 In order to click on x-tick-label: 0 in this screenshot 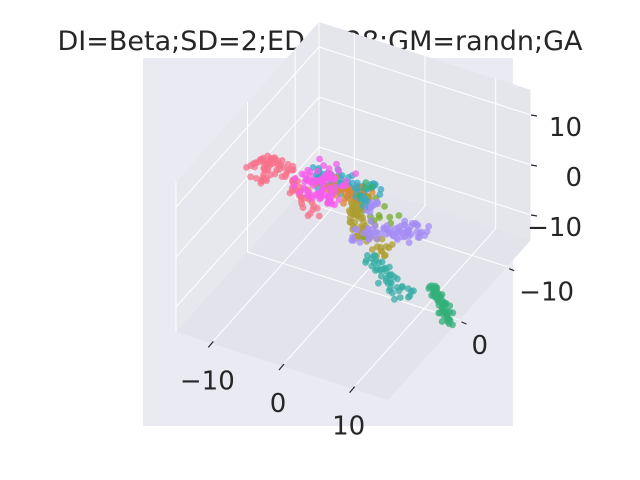, I will do `click(278, 404)`.